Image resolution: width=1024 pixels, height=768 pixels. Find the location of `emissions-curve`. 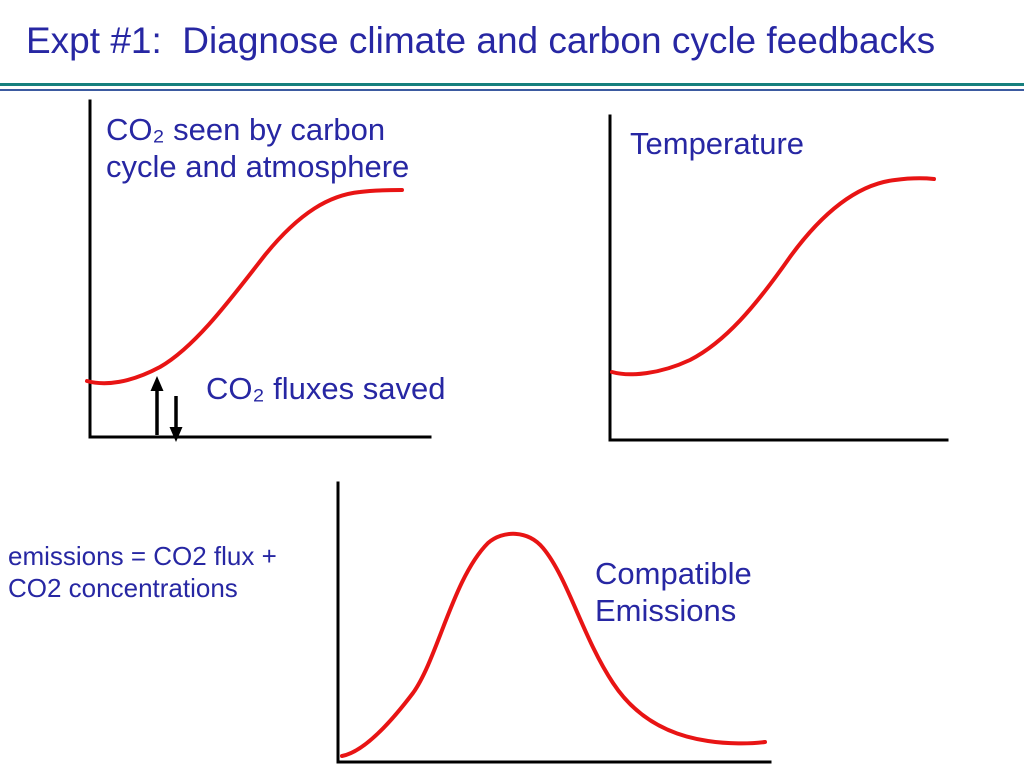

emissions-curve is located at coordinates (553, 644).